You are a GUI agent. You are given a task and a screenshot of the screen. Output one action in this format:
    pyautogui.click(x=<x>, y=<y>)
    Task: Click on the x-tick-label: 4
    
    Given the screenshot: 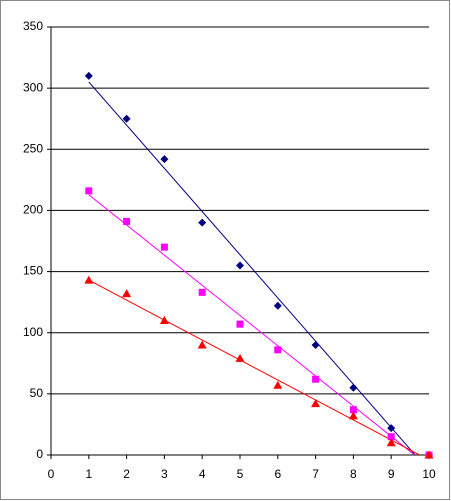 What is the action you would take?
    pyautogui.click(x=202, y=474)
    